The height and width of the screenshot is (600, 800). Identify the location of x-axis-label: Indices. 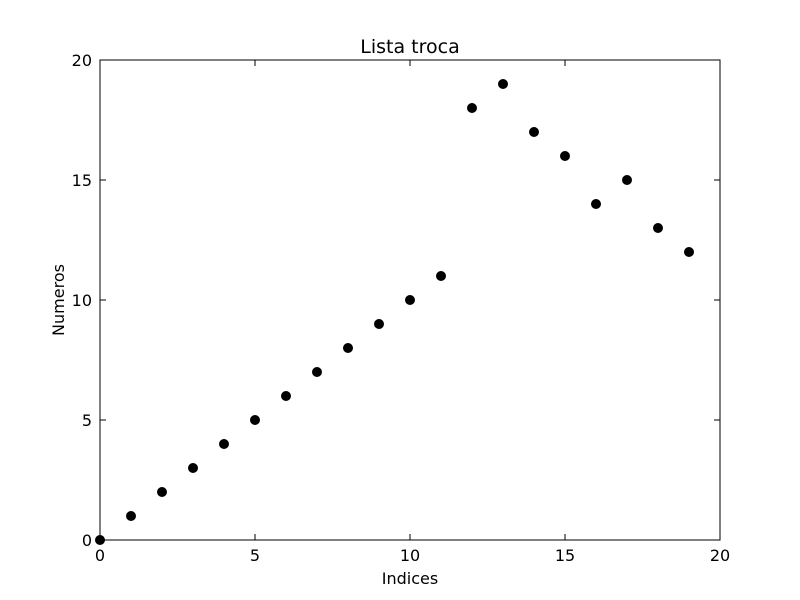
(410, 578).